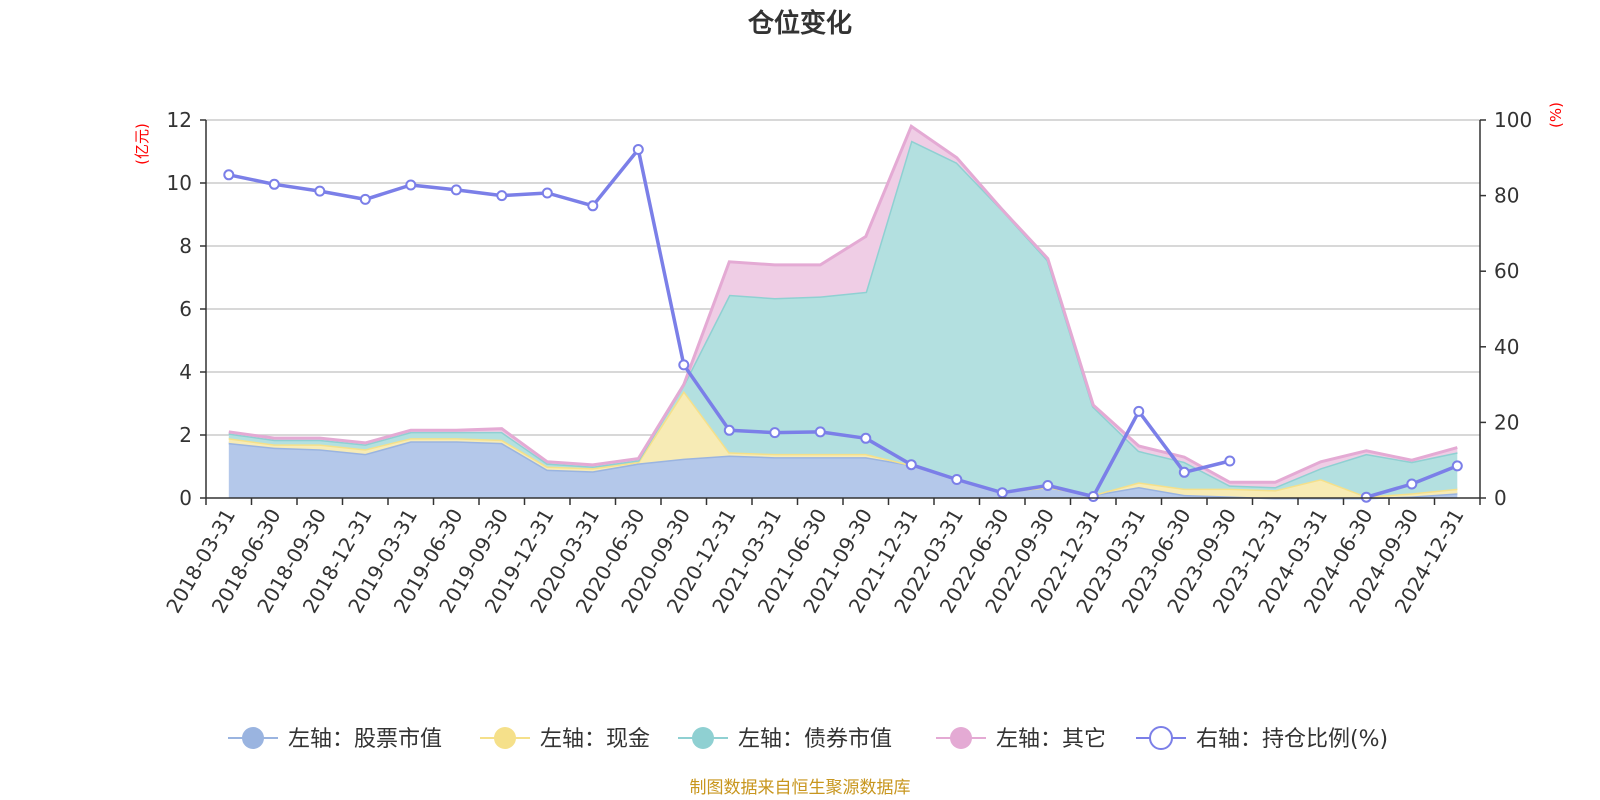  What do you see at coordinates (1506, 347) in the screenshot?
I see `right-tick-label: 40` at bounding box center [1506, 347].